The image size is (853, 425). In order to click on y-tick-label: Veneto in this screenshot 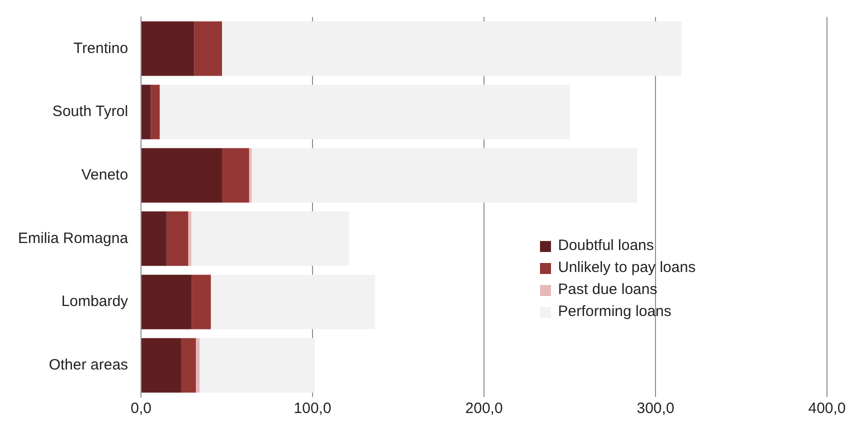, I will do `click(104, 175)`.